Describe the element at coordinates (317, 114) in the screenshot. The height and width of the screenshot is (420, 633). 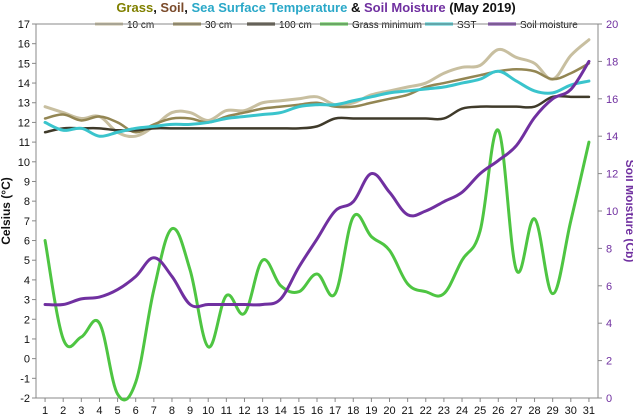
I see `series-line-100-cm` at that location.